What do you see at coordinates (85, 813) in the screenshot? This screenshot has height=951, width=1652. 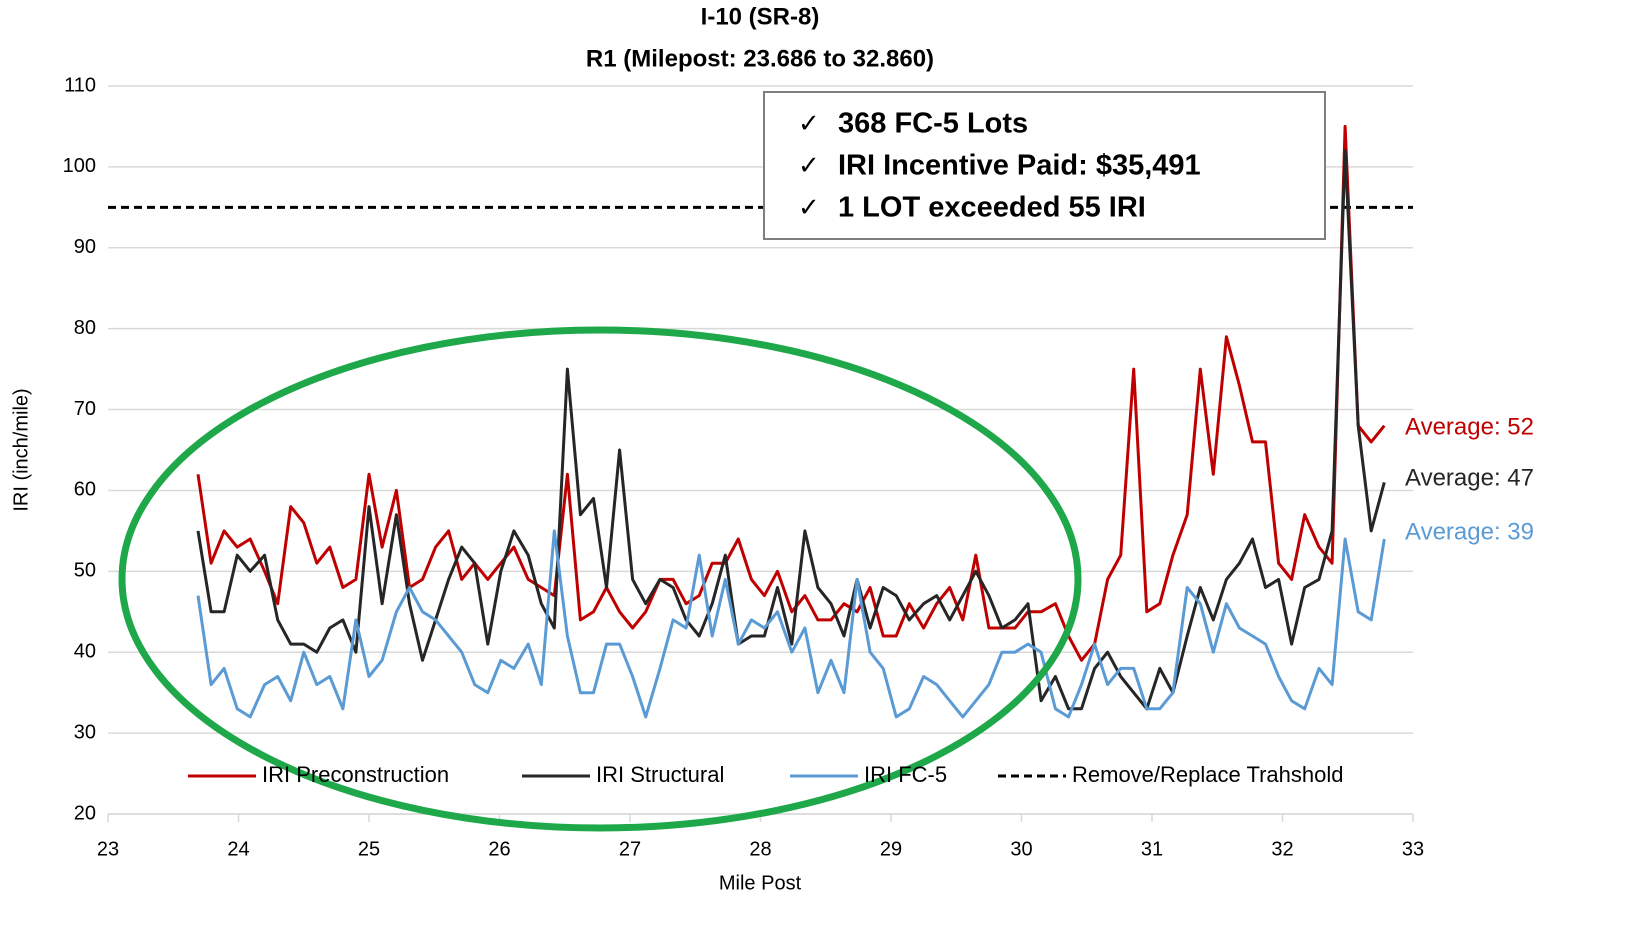 I see `y-tick-label: 20` at bounding box center [85, 813].